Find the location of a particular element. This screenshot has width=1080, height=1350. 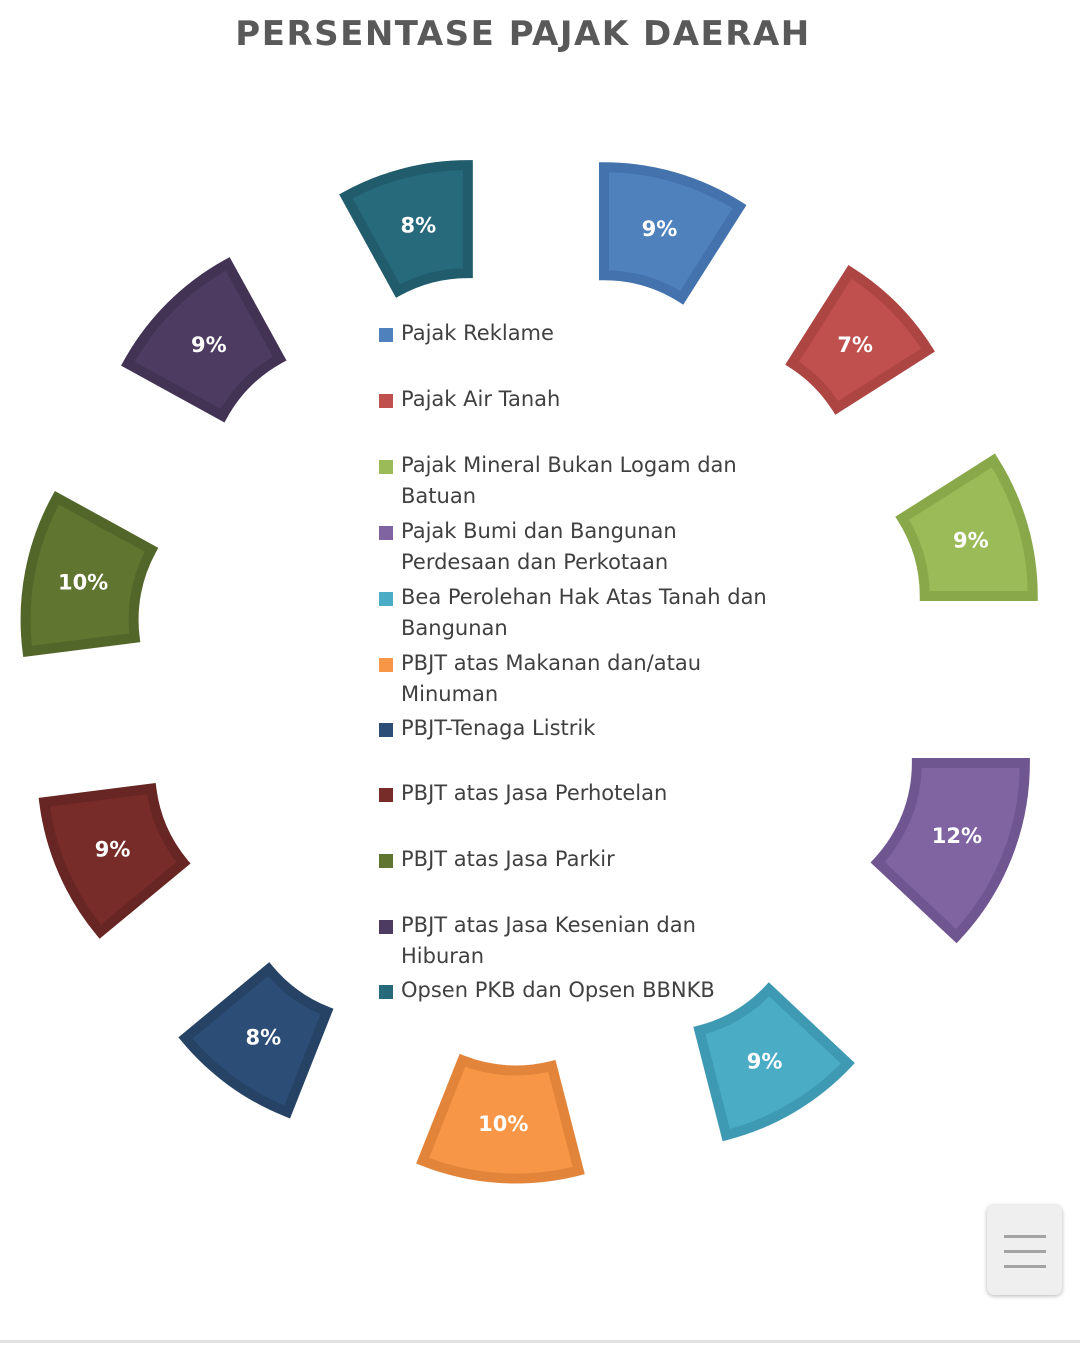

legend-item: PBJT atas Jasa Perhotelan is located at coordinates (590, 793).